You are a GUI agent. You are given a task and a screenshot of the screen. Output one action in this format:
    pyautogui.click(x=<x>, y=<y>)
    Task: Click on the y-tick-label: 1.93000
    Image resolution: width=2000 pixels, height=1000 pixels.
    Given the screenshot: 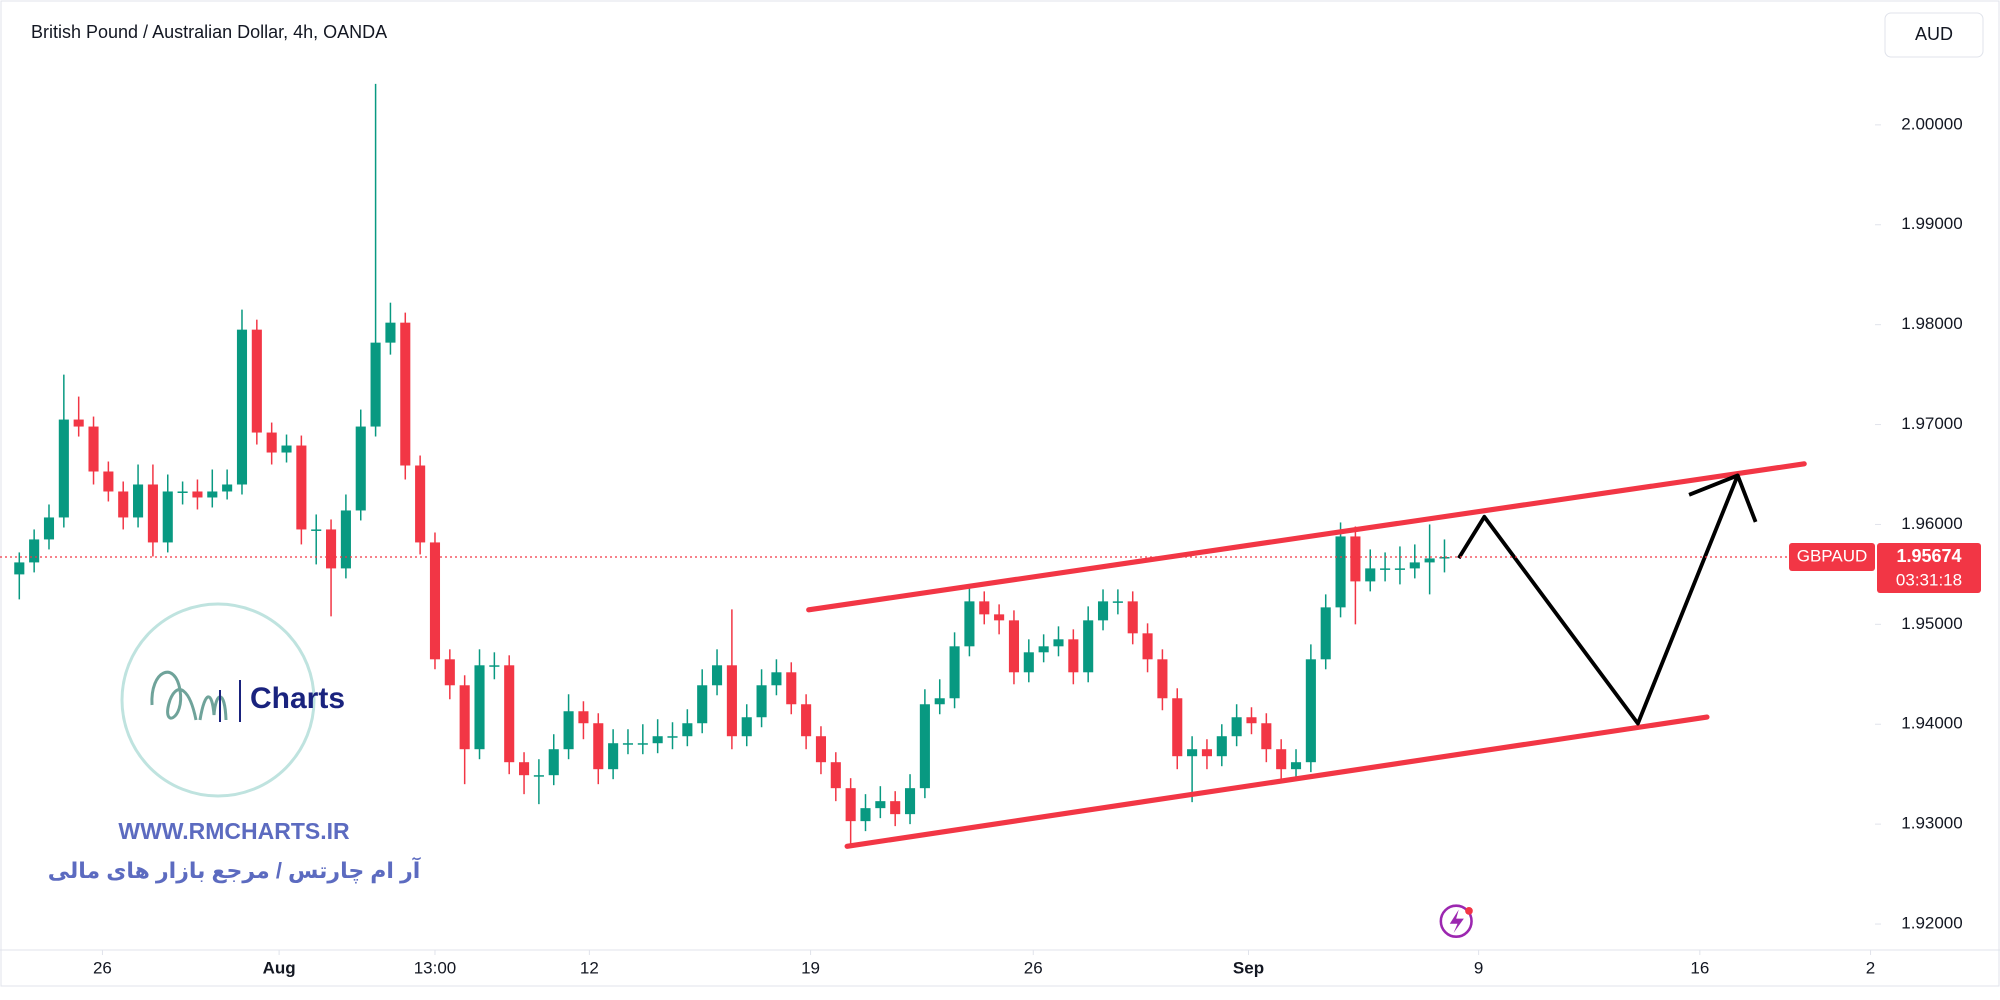 What is the action you would take?
    pyautogui.click(x=1931, y=823)
    